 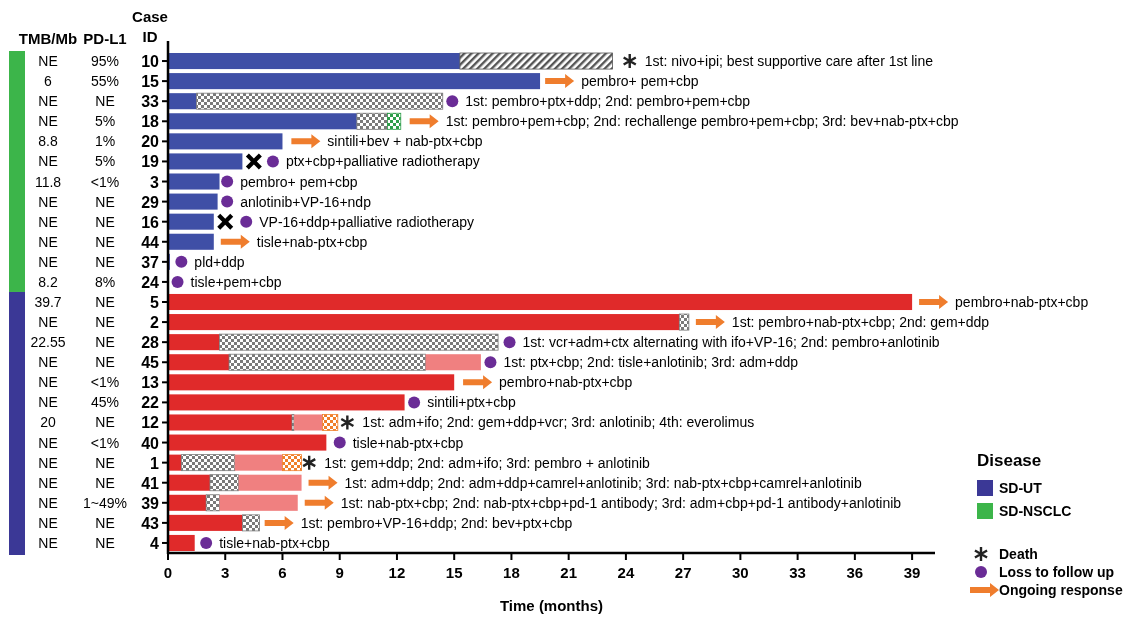 What do you see at coordinates (105, 281) in the screenshot?
I see `text: 8%` at bounding box center [105, 281].